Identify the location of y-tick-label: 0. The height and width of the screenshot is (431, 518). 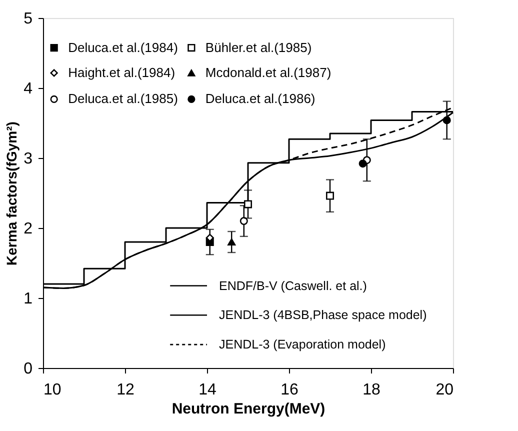
(28, 369).